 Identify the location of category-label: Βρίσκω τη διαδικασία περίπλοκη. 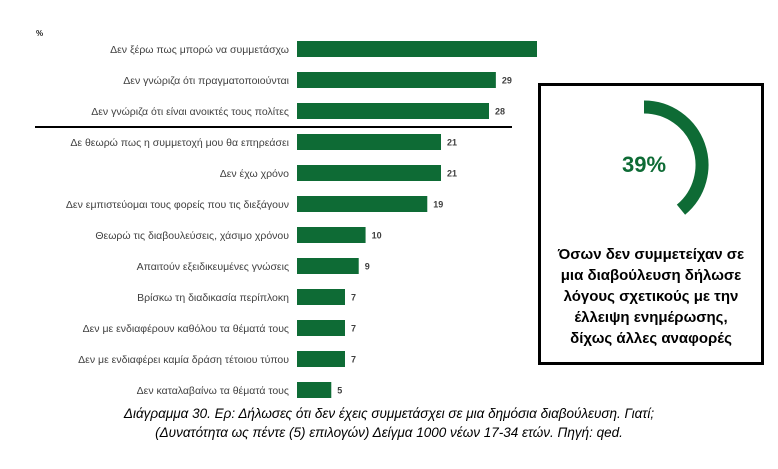
(213, 298).